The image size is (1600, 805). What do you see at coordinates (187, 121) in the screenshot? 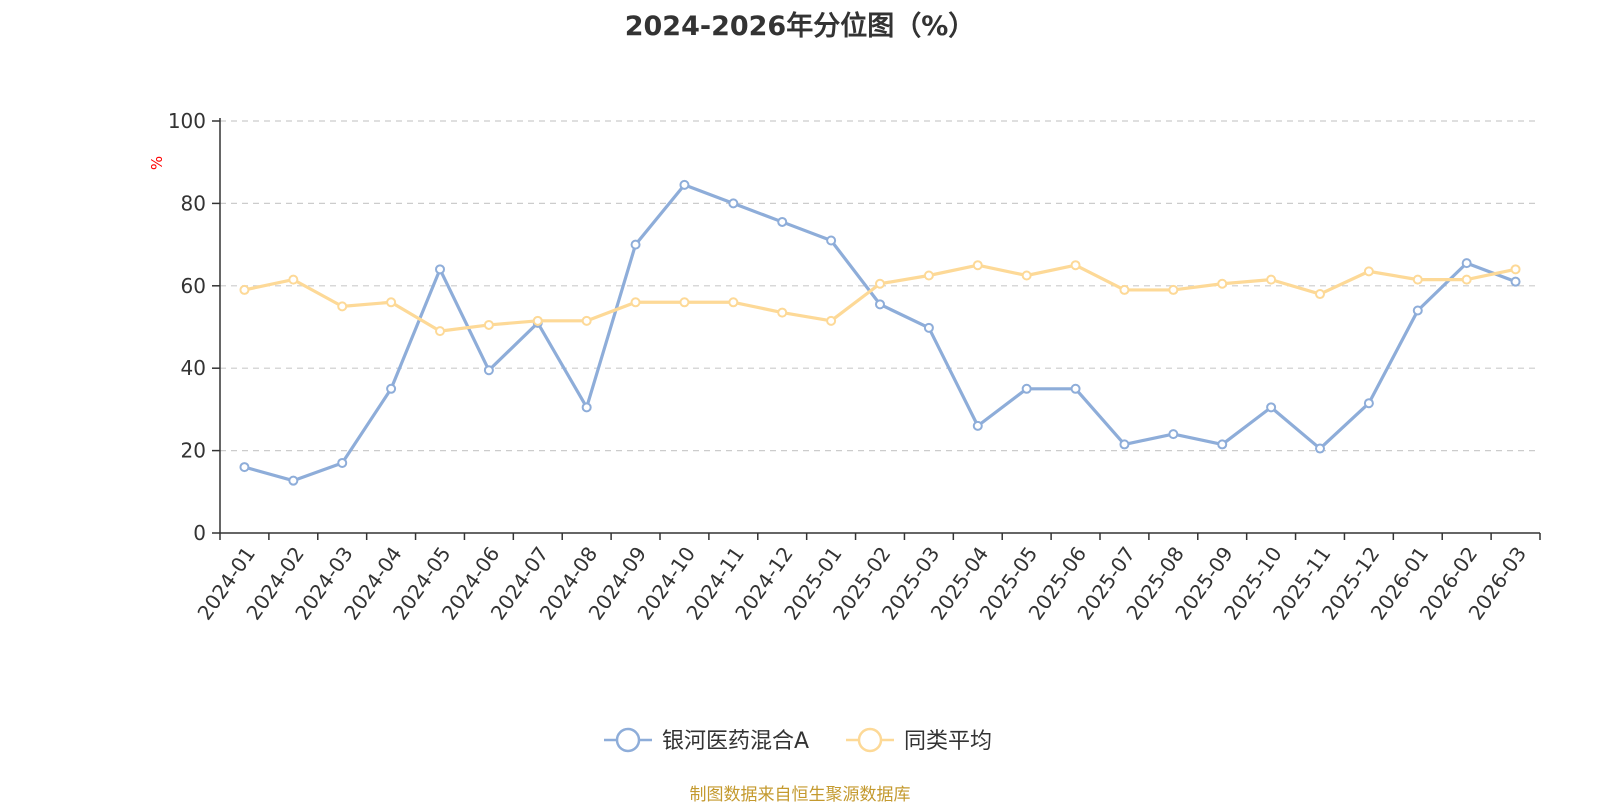
I see `y-tick-label: 100` at bounding box center [187, 121].